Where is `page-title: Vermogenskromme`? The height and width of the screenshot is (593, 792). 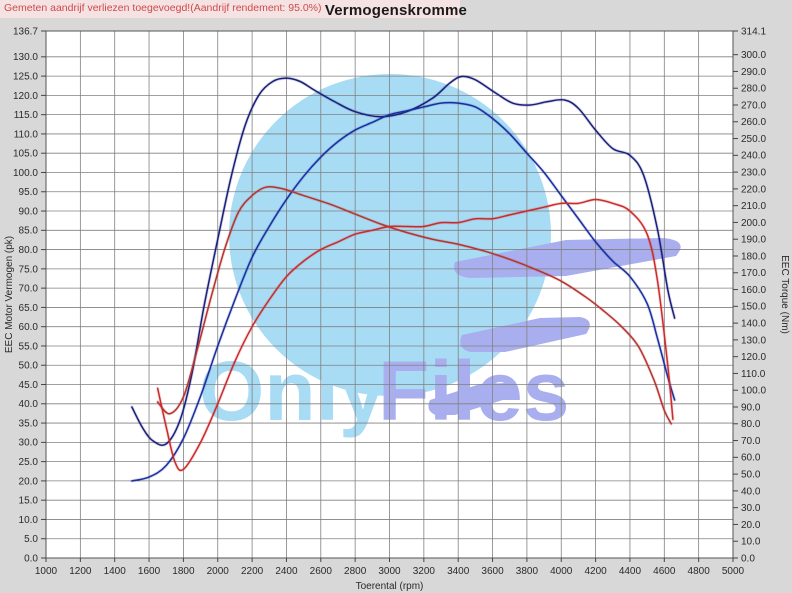 page-title: Vermogenskromme is located at coordinates (396, 10).